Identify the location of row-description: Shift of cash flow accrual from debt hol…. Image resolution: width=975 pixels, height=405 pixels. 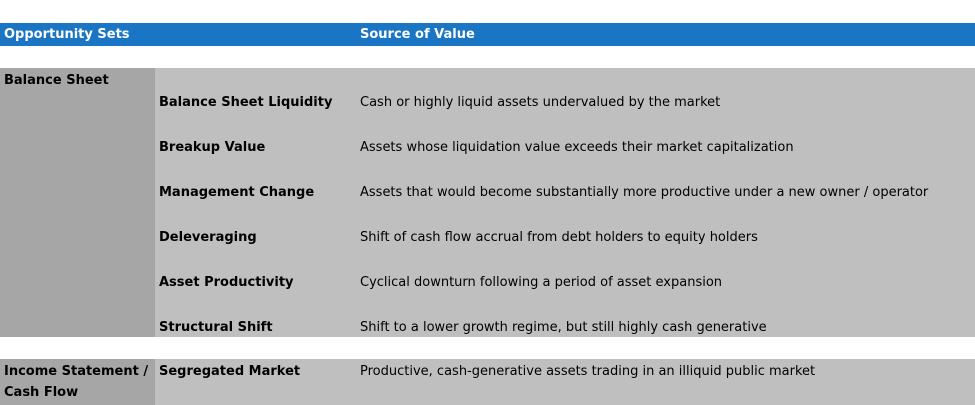
(559, 237).